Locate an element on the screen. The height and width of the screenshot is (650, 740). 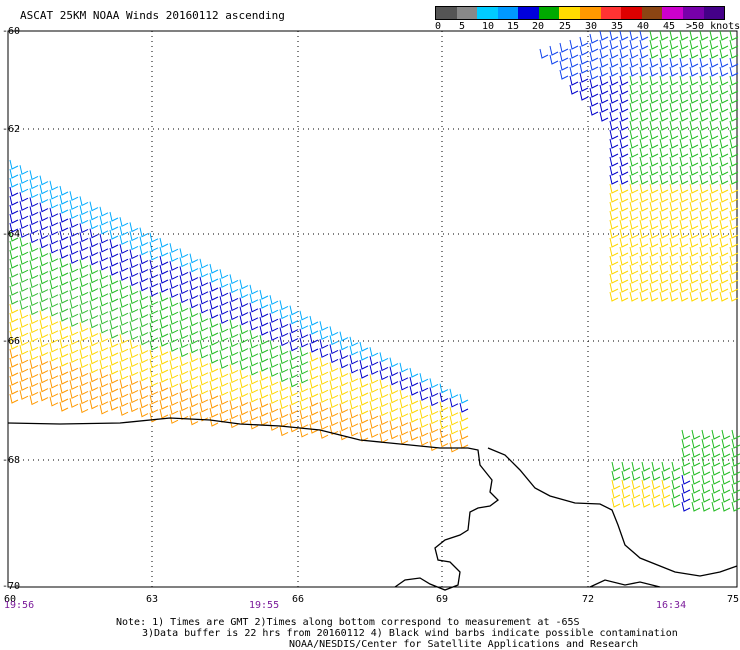
legend-label-15: 15 is located at coordinates (513, 26).